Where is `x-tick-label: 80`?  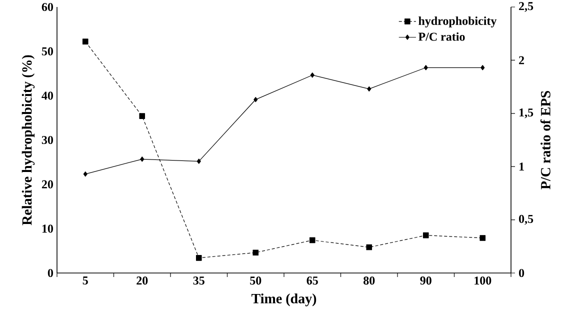
x-tick-label: 80 is located at coordinates (369, 280).